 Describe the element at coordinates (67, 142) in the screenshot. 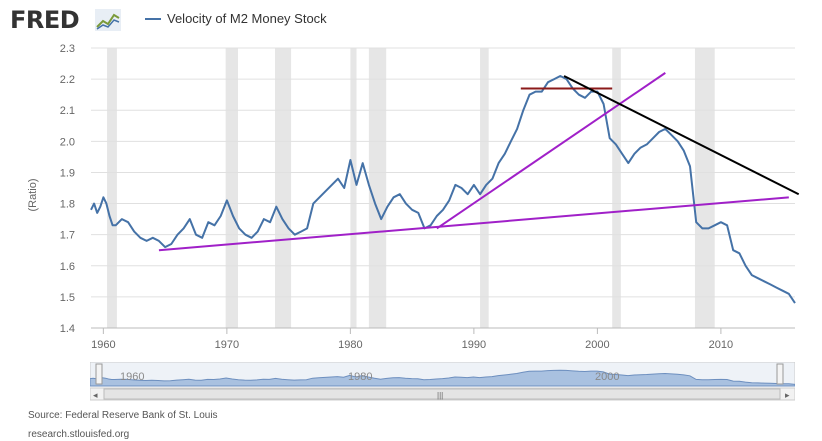

I see `y-tick-label: 2.0` at that location.